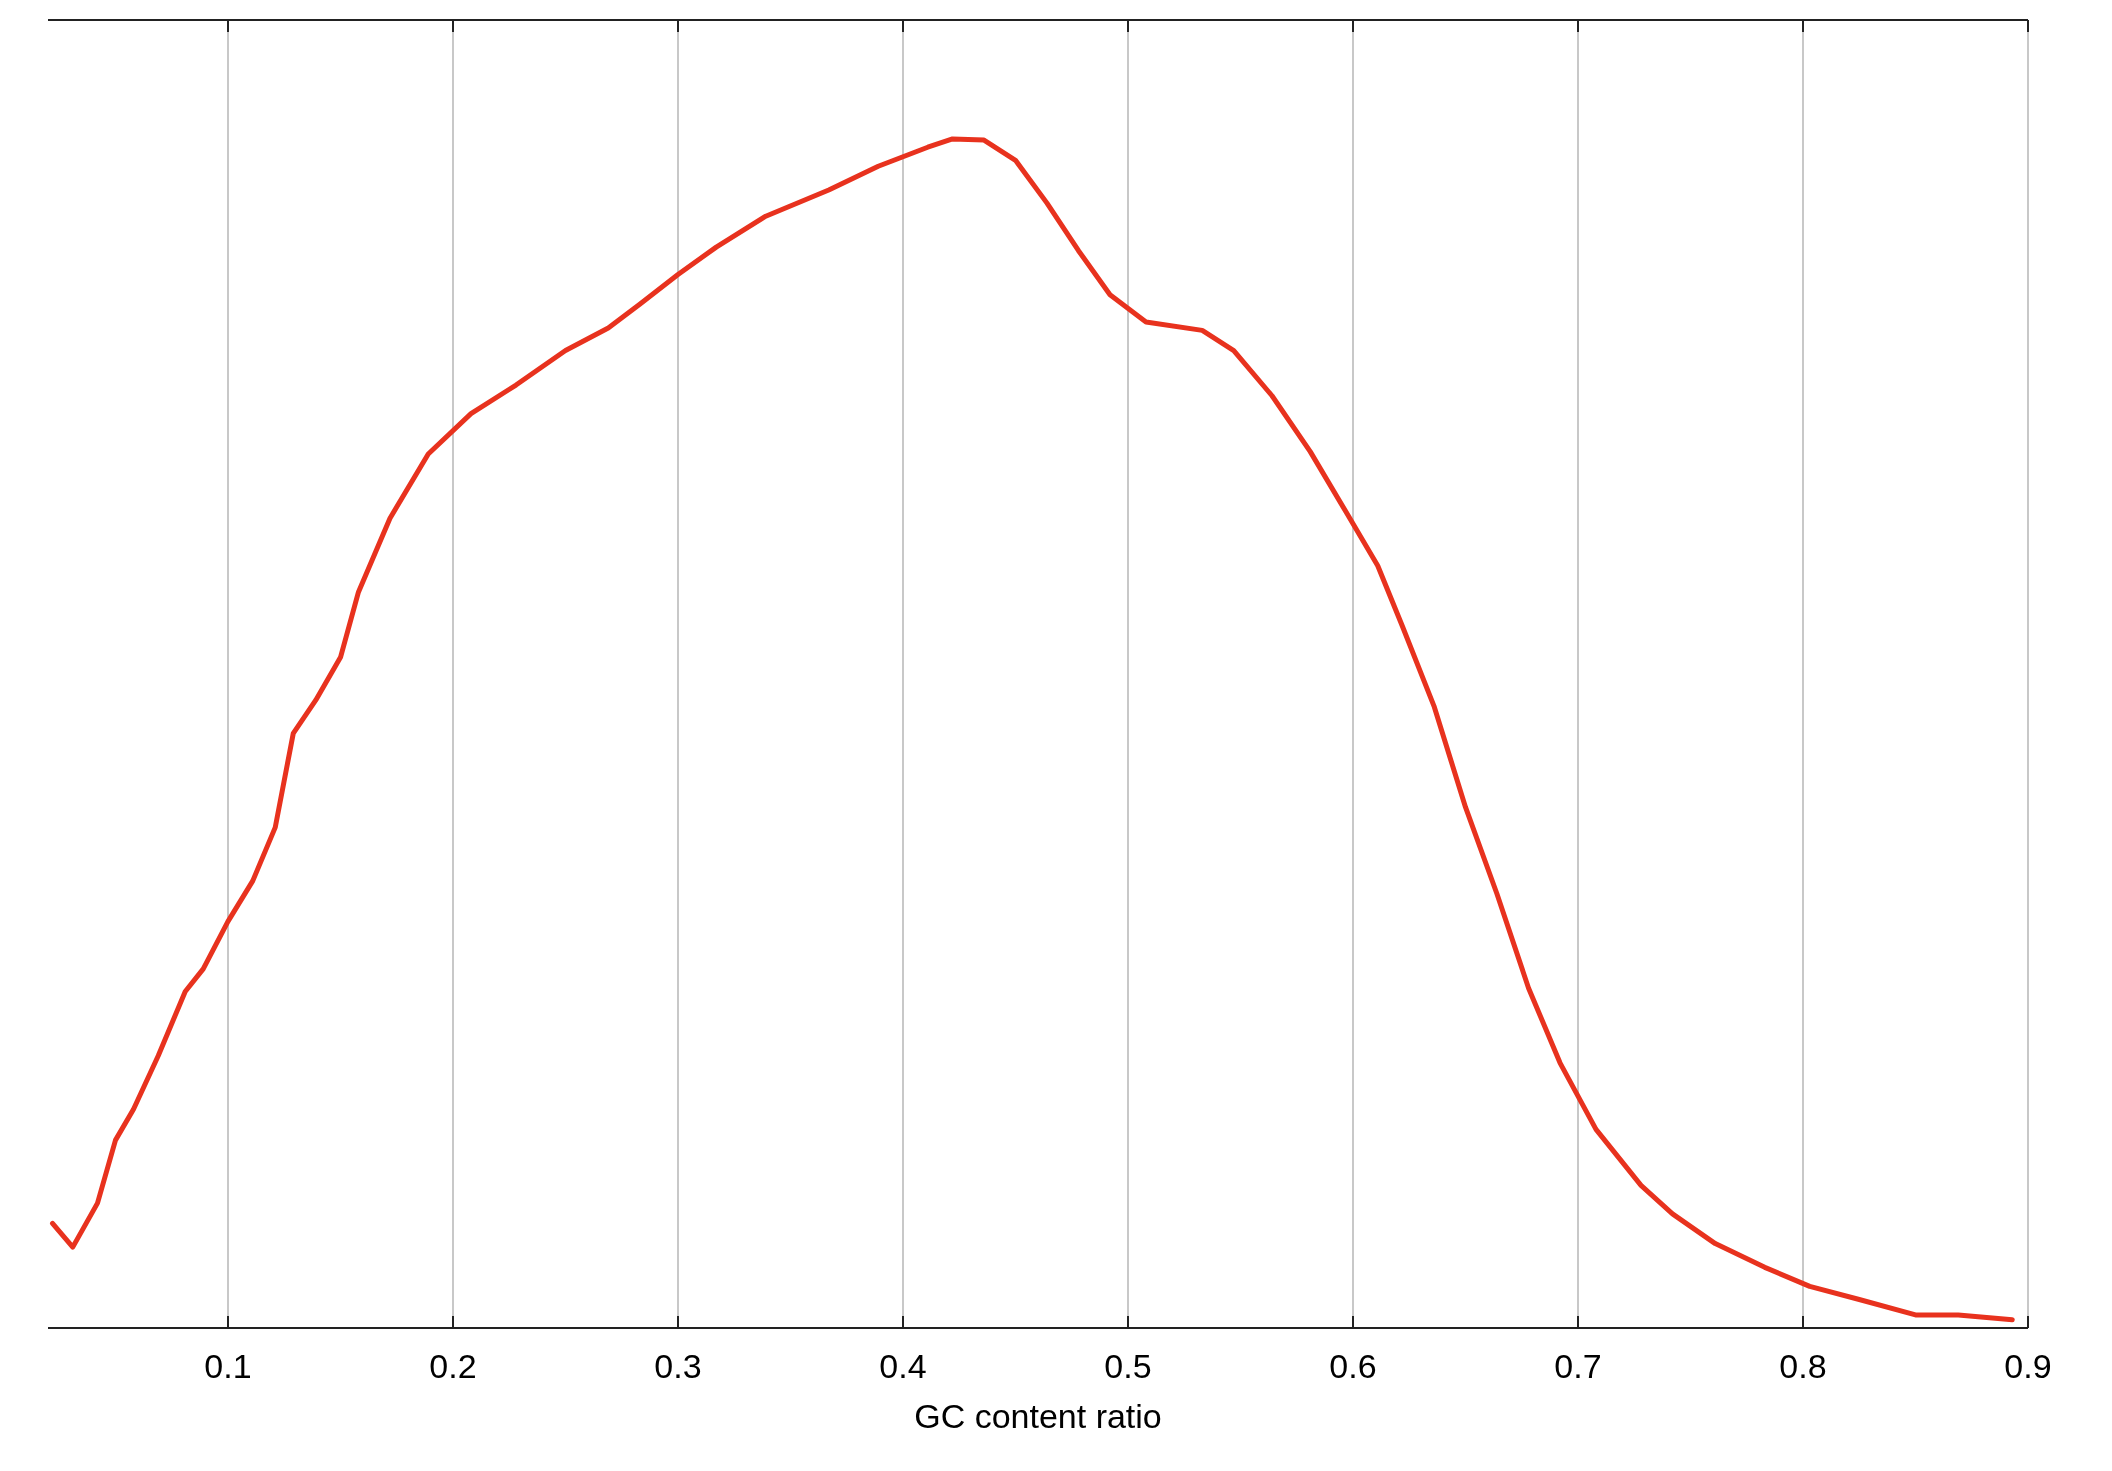 Image resolution: width=2112 pixels, height=1471 pixels. Describe the element at coordinates (1578, 1366) in the screenshot. I see `x-tick-label: 0.7` at that location.